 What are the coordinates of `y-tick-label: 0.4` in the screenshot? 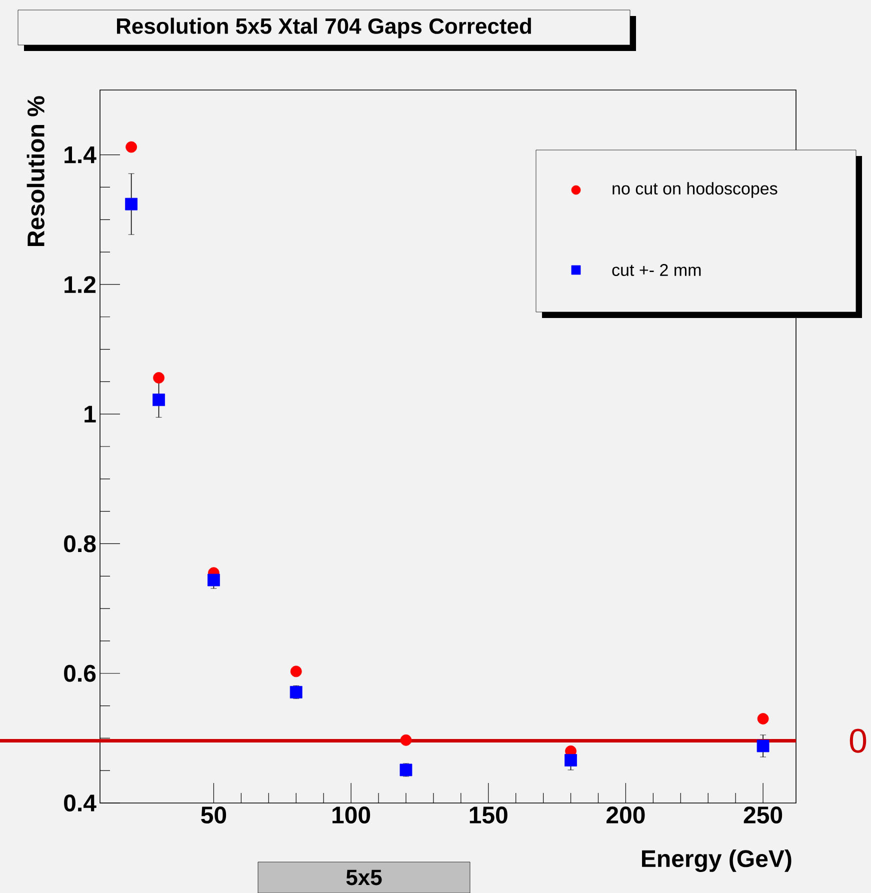 It's located at (80, 803).